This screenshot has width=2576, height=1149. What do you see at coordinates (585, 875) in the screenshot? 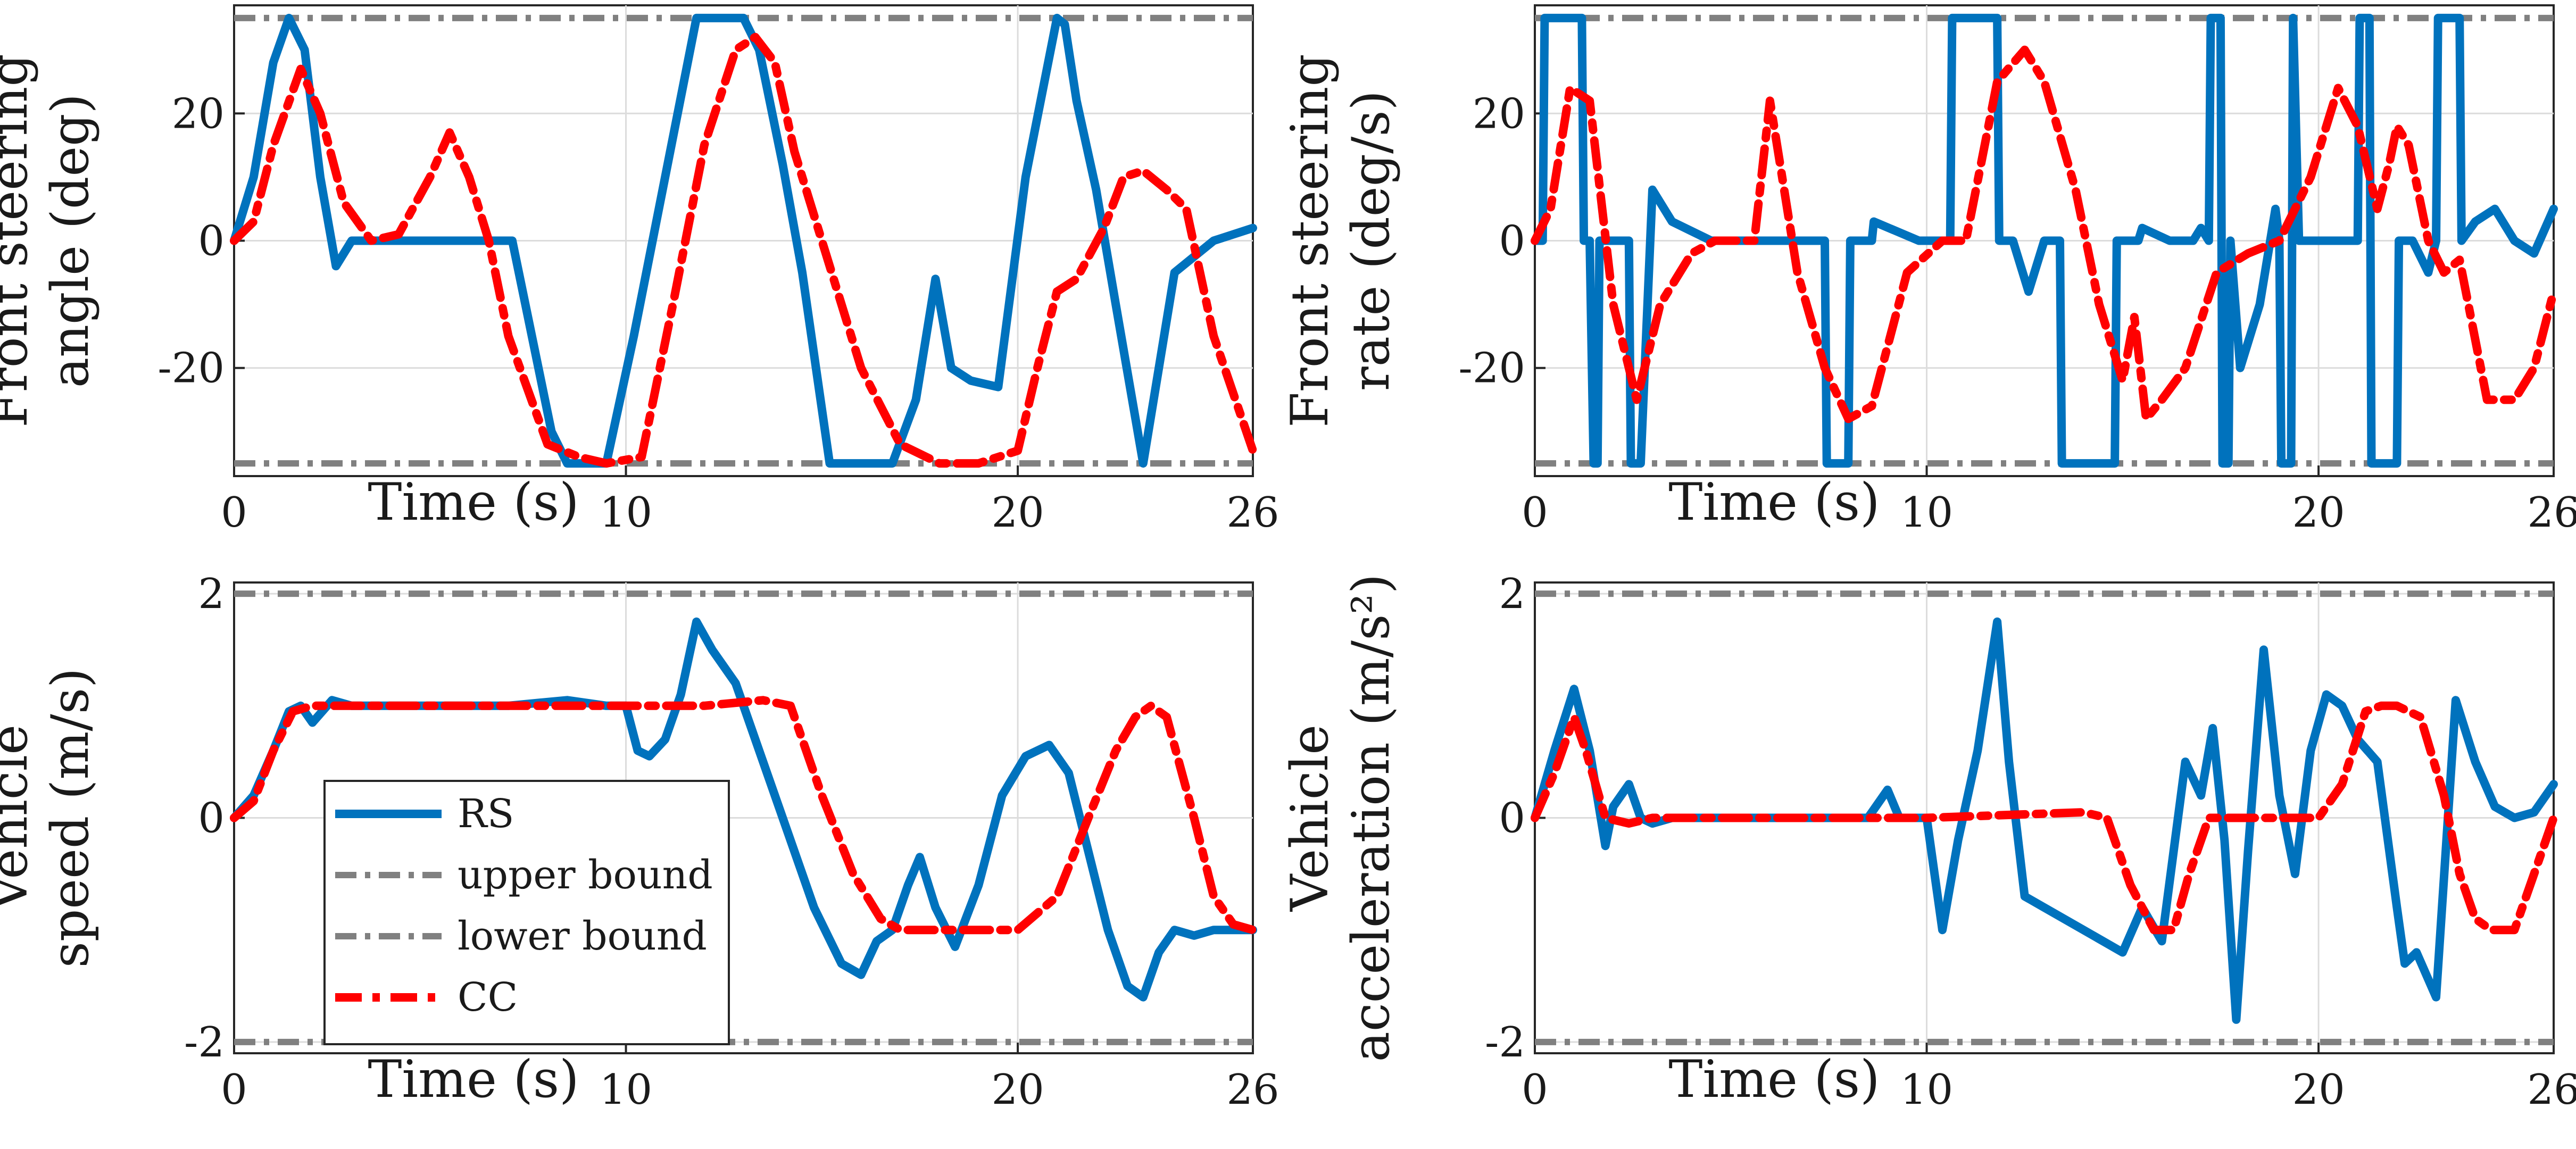
I see `legend-label-upper: upper bound` at bounding box center [585, 875].